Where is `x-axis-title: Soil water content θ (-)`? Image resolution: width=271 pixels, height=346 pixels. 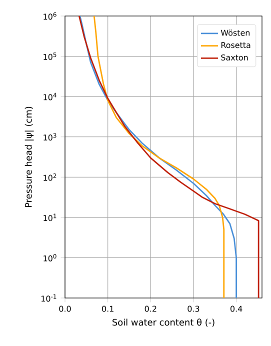
x-axis-title: Soil water content θ (-) is located at coordinates (163, 322).